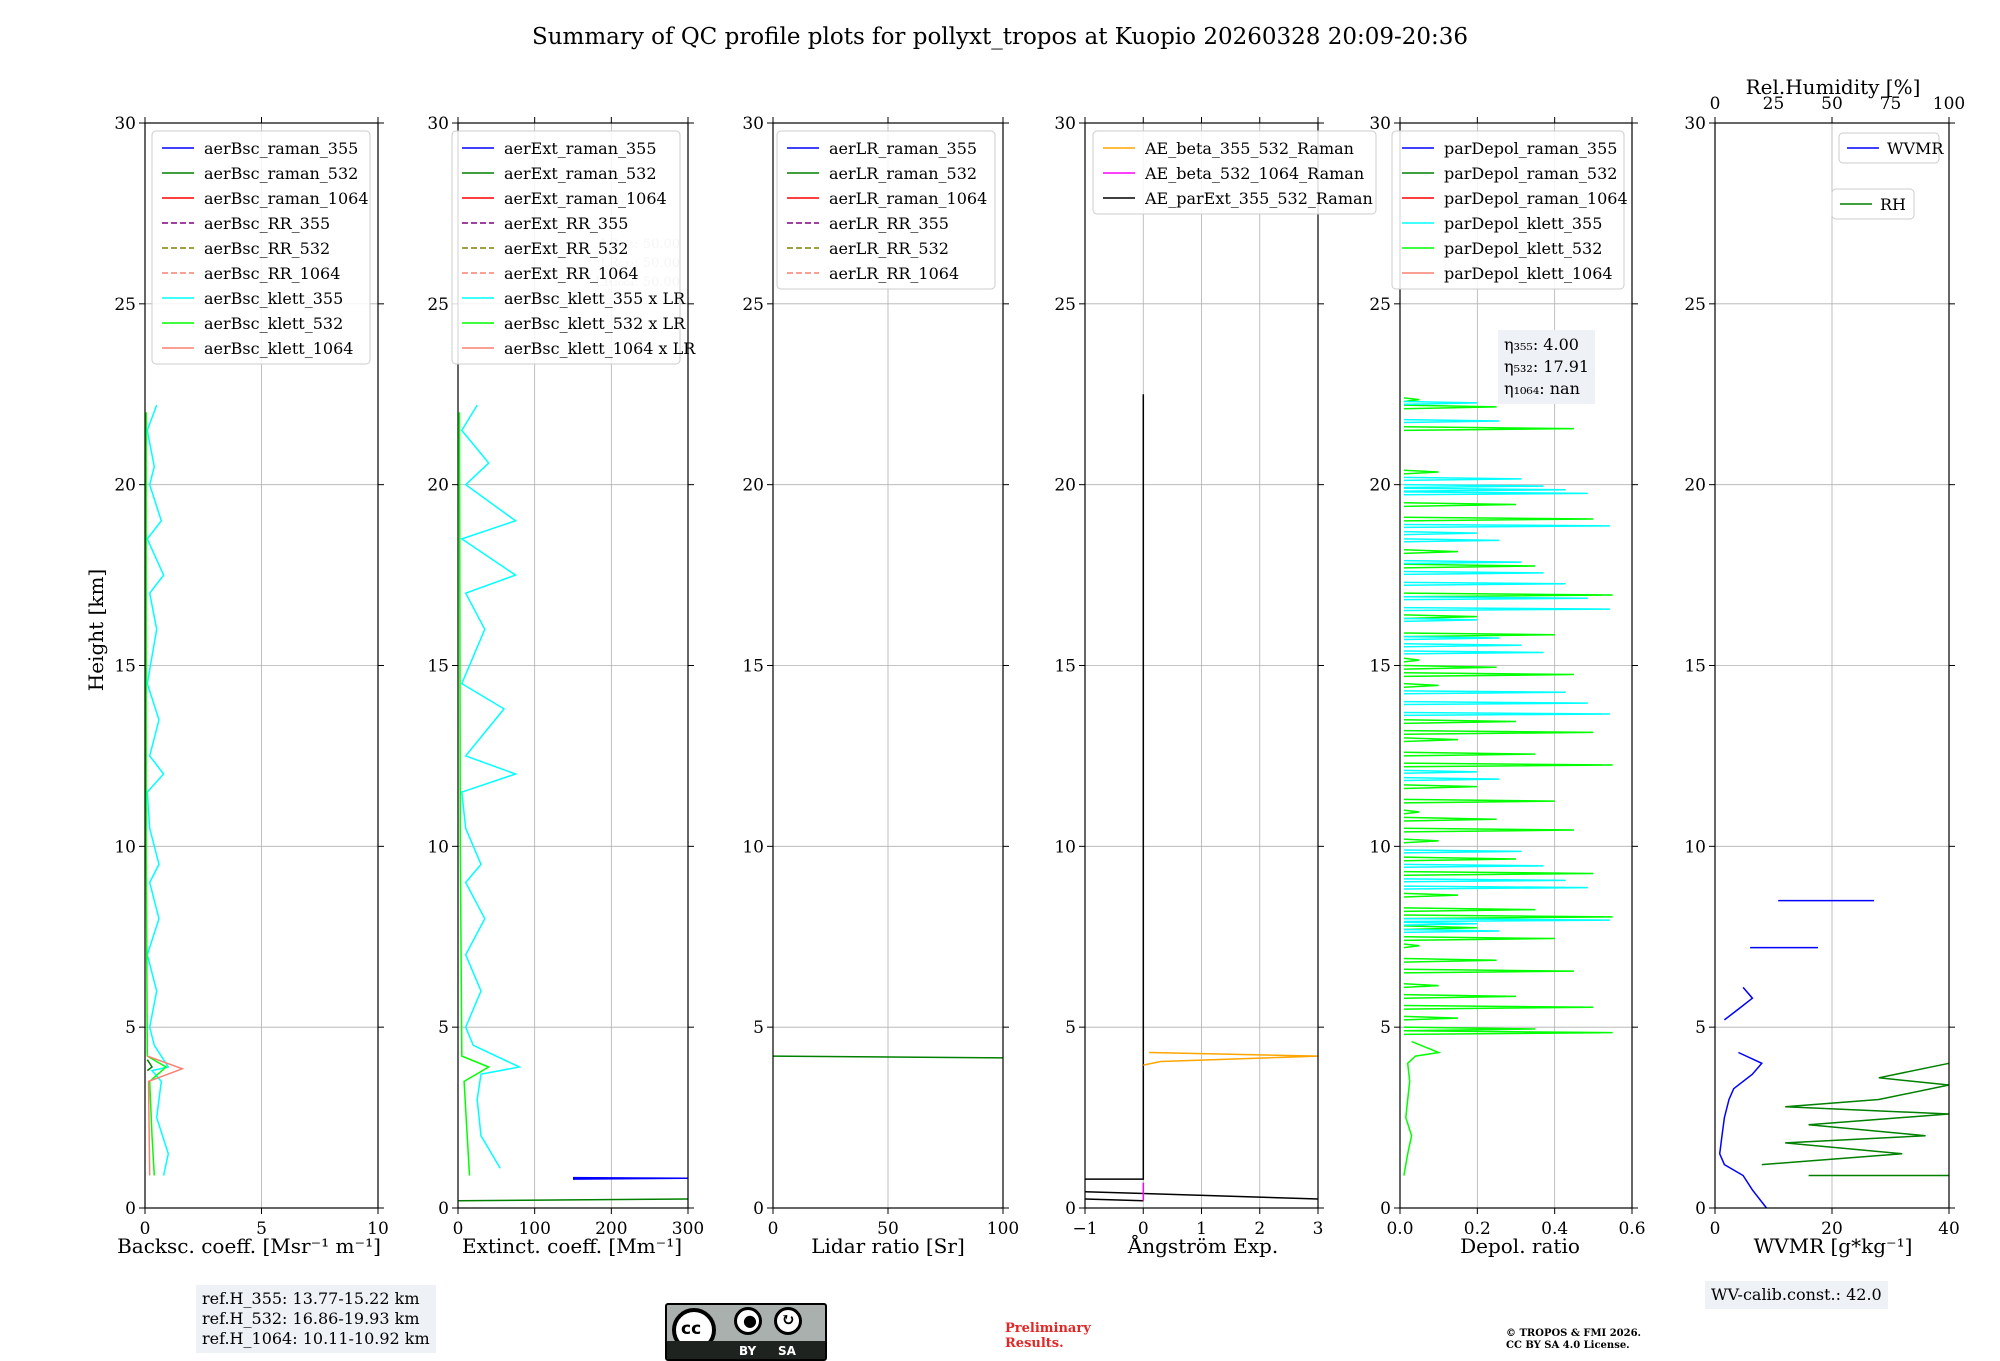  I want to click on x-tick-label: 0, so click(145, 1229).